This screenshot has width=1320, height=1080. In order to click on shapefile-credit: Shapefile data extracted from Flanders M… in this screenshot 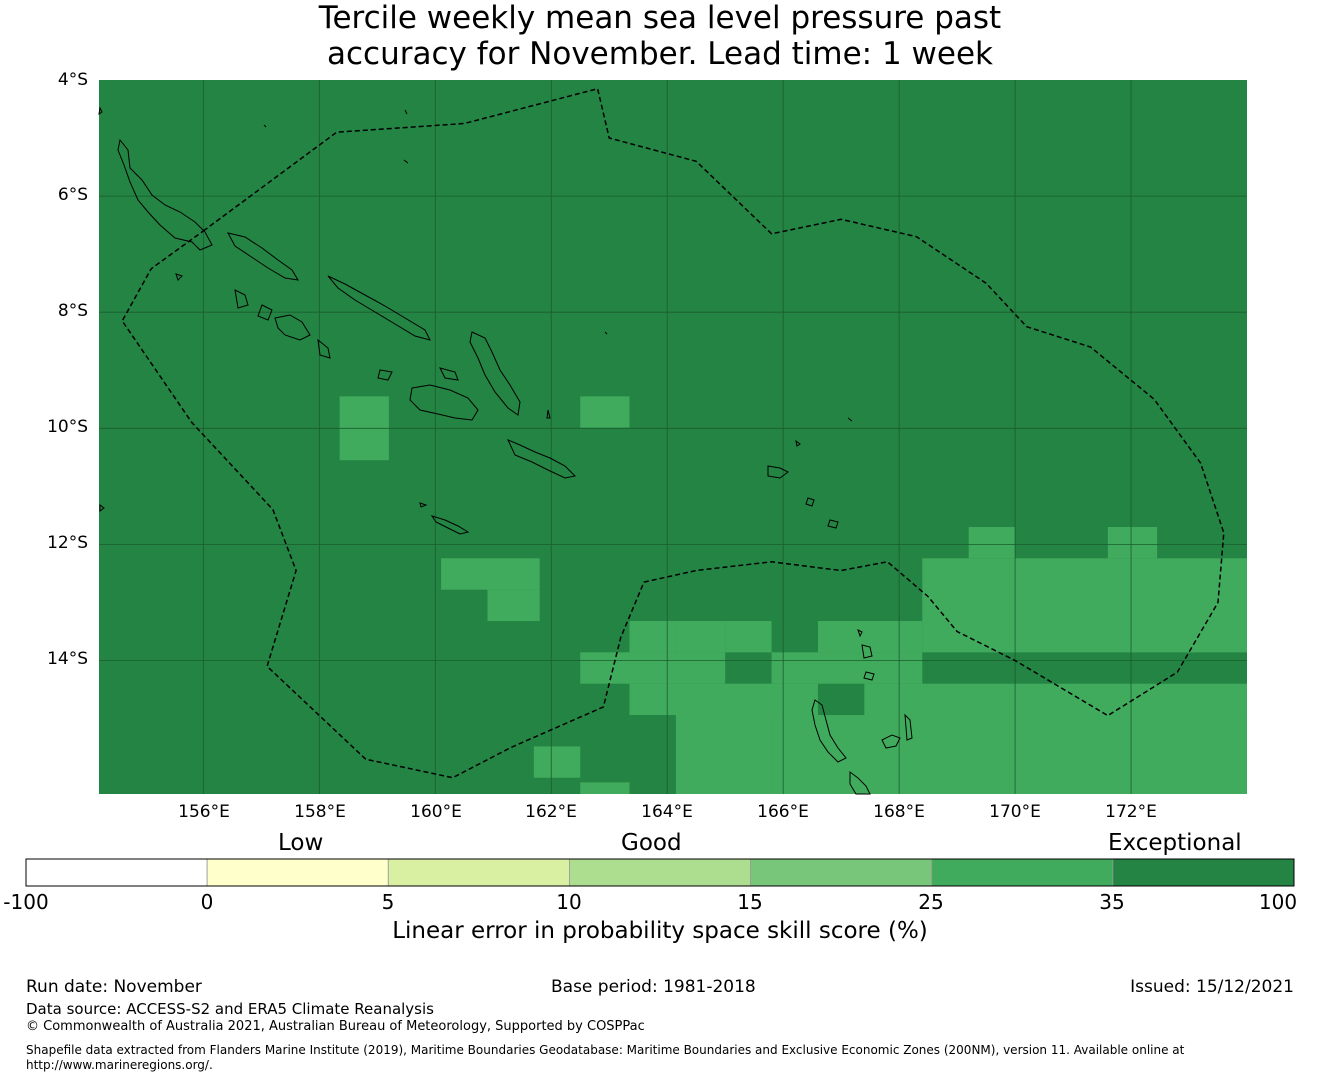, I will do `click(605, 1050)`.